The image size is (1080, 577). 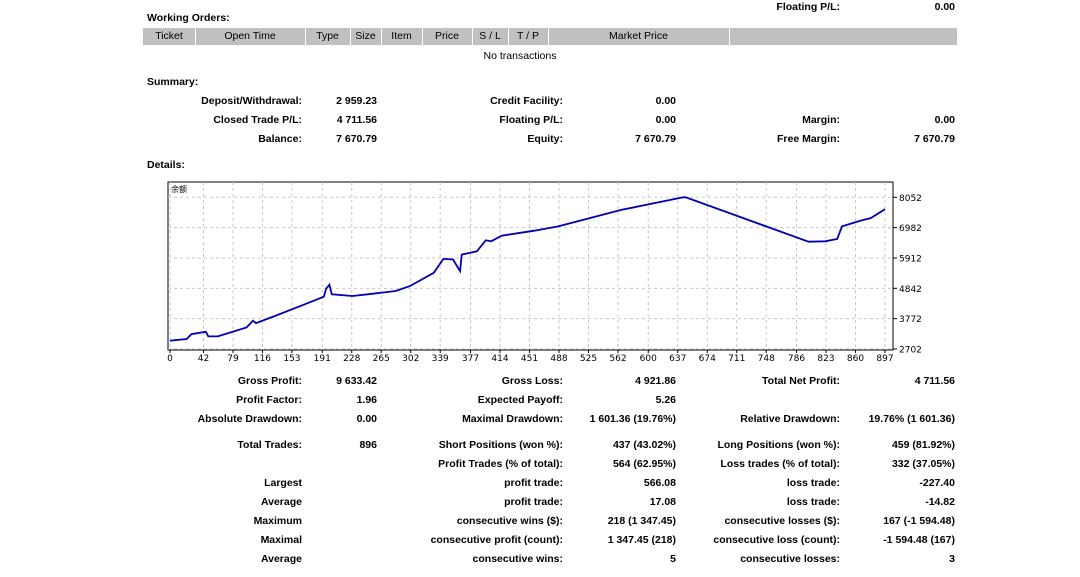 I want to click on summary-label: Free Margin:, so click(x=808, y=139).